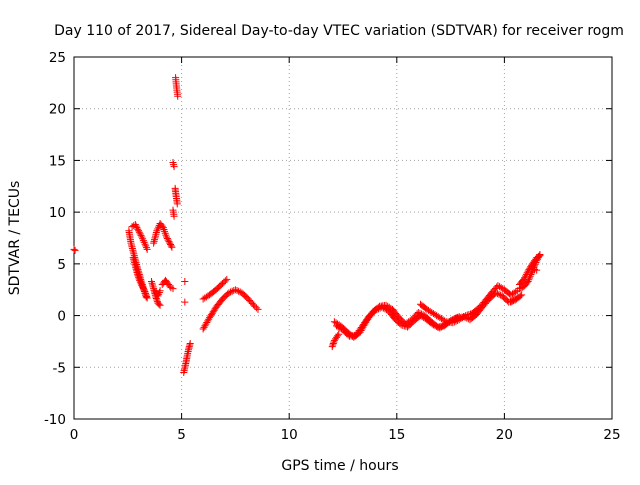 The width and height of the screenshot is (640, 485). What do you see at coordinates (55, 420) in the screenshot?
I see `y-tick-label: -10` at bounding box center [55, 420].